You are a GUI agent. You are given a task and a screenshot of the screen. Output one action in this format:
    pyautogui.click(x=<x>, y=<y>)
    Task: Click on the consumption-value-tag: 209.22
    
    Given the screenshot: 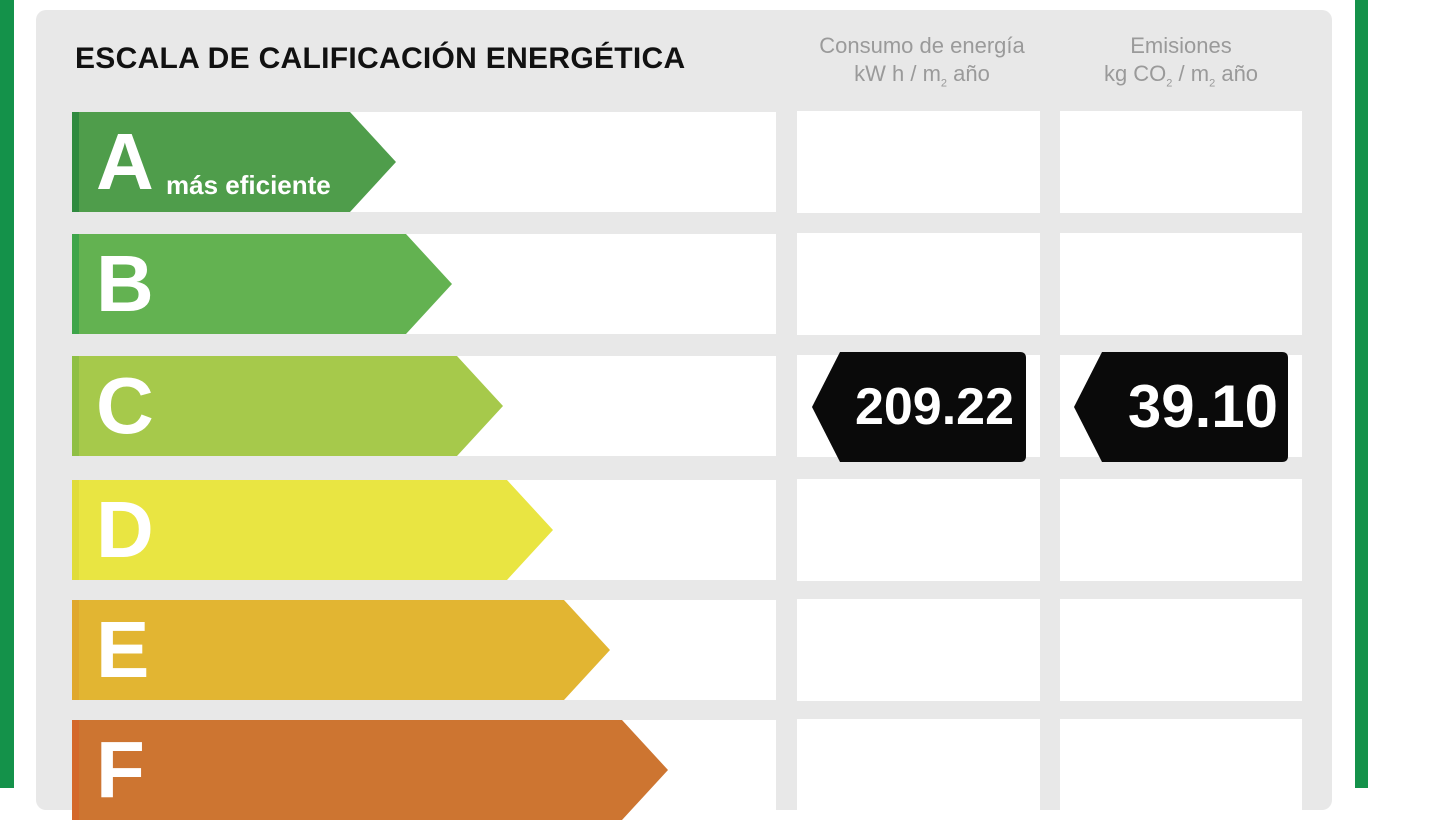 What is the action you would take?
    pyautogui.click(x=919, y=407)
    